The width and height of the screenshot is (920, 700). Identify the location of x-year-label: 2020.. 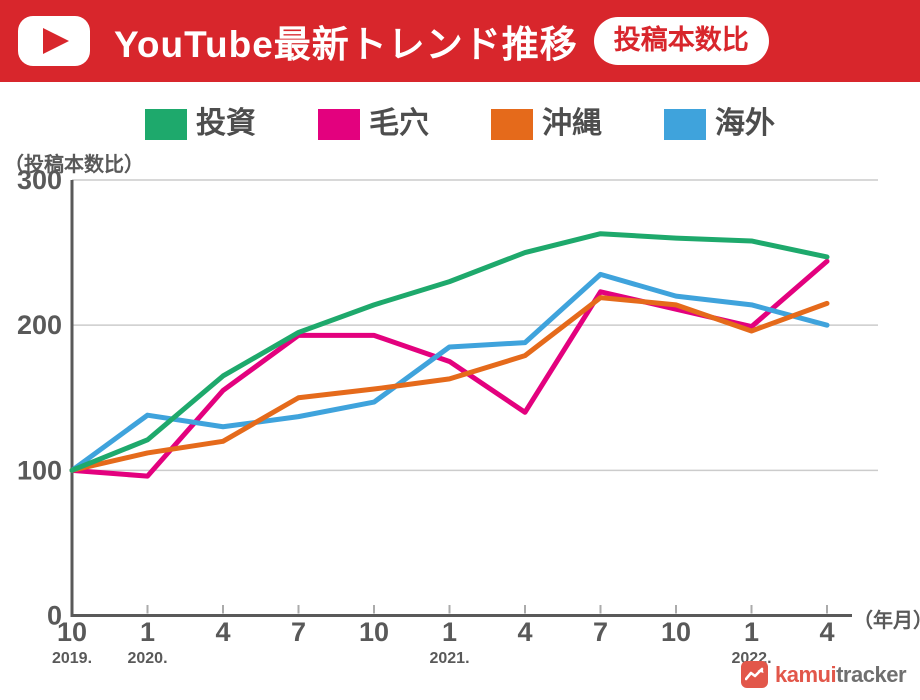
(147, 658).